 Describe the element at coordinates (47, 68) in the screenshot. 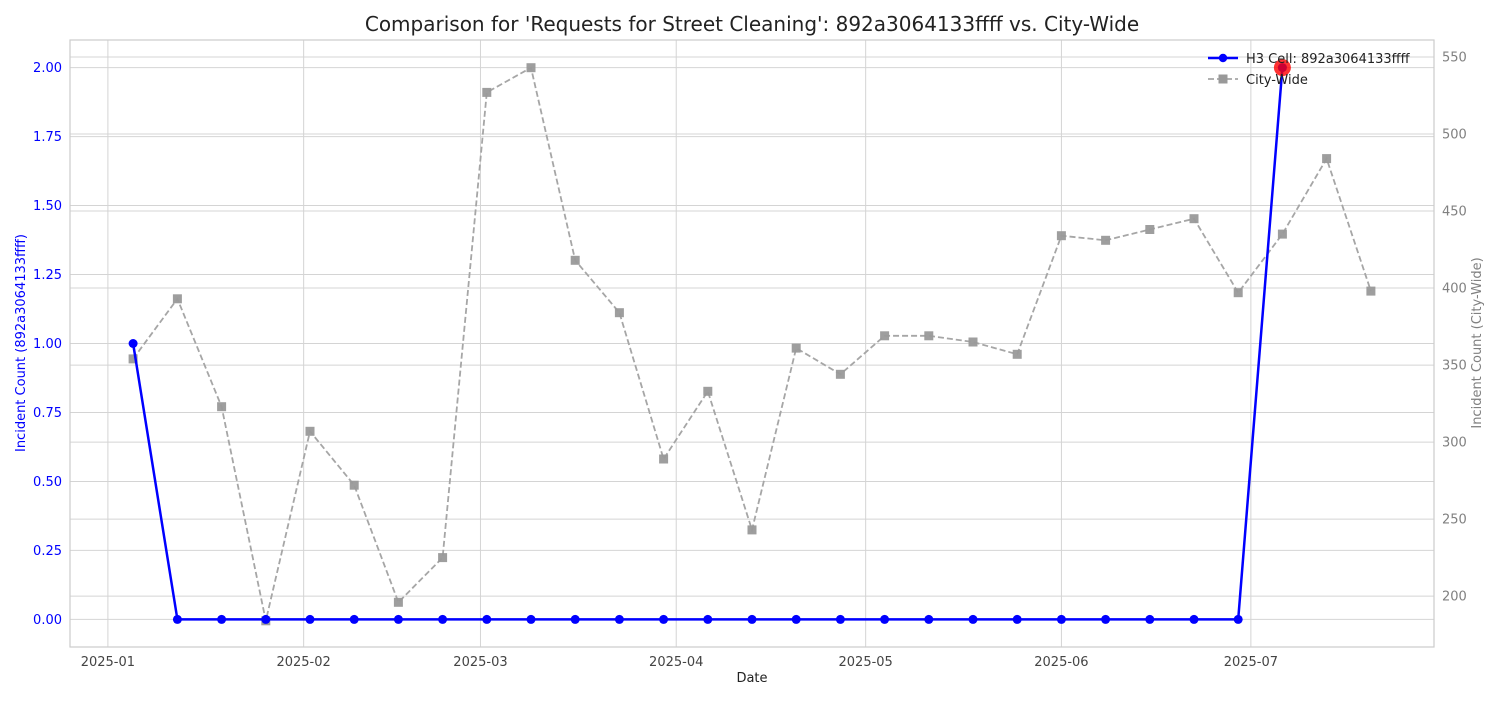

I see `left-y-tick-label: 2.00` at that location.